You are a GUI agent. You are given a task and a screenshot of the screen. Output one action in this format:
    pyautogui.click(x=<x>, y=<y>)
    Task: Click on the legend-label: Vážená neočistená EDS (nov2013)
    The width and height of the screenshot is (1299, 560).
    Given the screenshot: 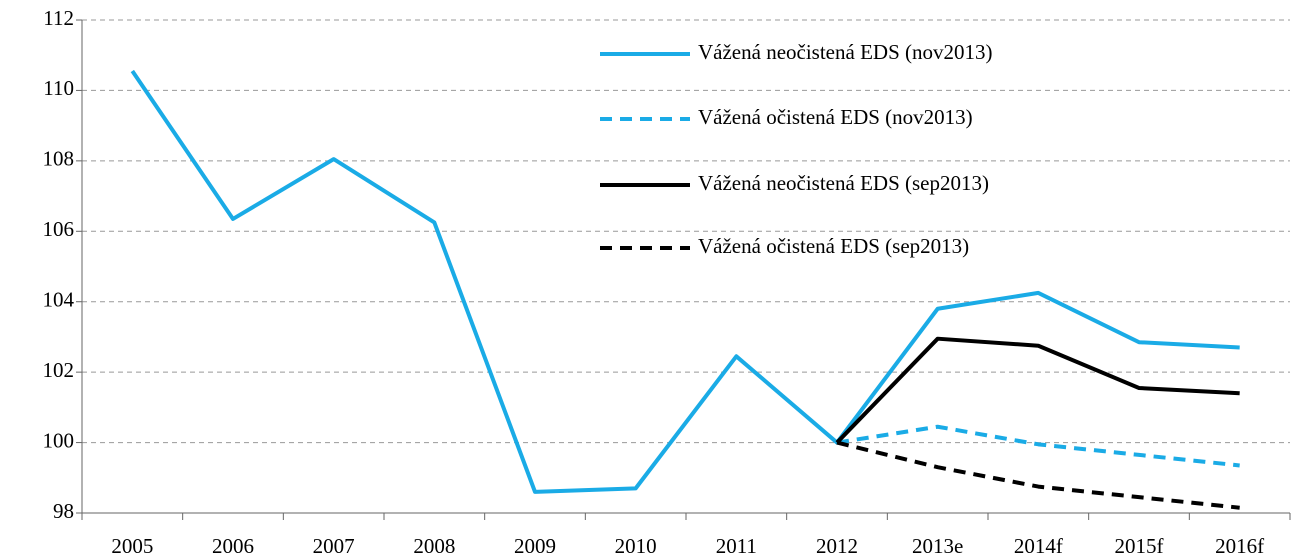 What is the action you would take?
    pyautogui.click(x=845, y=52)
    